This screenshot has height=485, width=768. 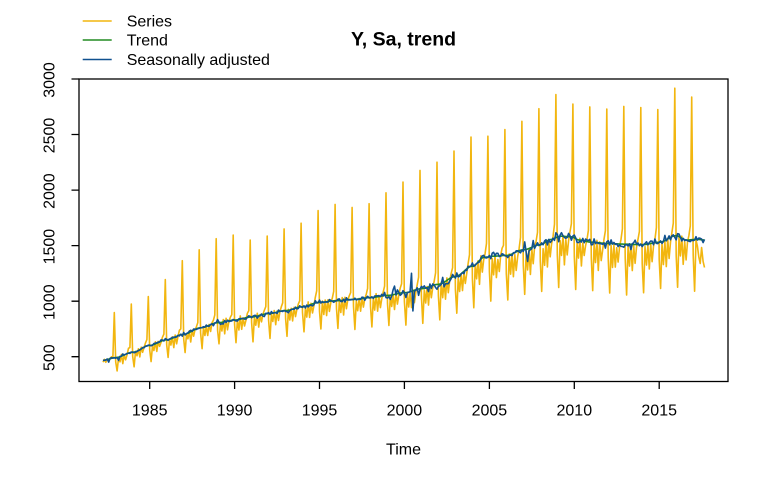 What do you see at coordinates (490, 410) in the screenshot?
I see `svg-text: 2005` at bounding box center [490, 410].